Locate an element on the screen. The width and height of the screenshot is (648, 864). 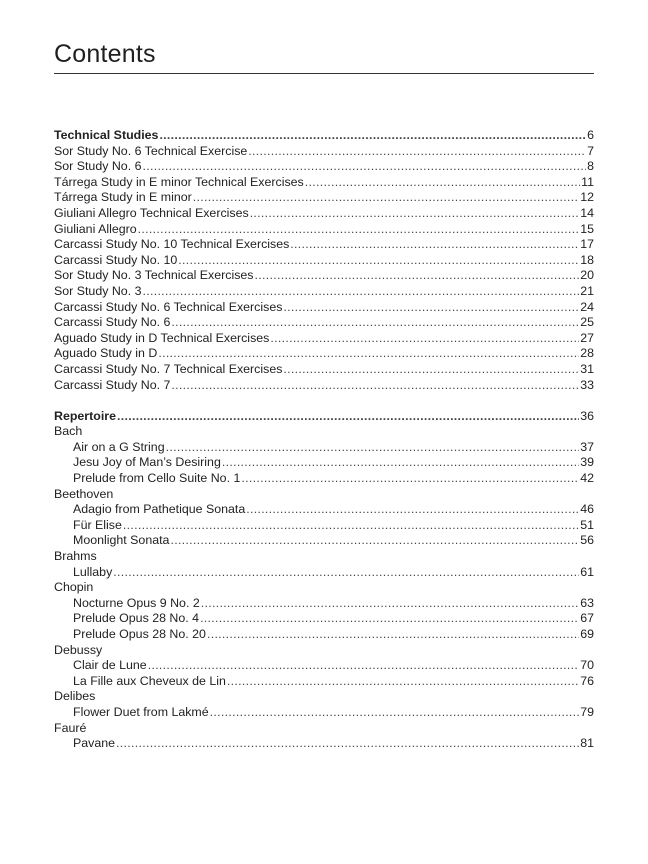
toc-entry: Carcassi Study No. 6 25 is located at coordinates (324, 323).